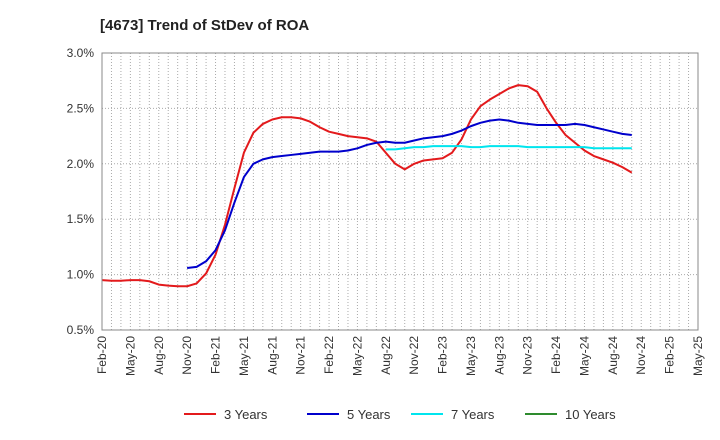 The height and width of the screenshot is (440, 720). I want to click on y-tick-label: 1.5%, so click(81, 219).